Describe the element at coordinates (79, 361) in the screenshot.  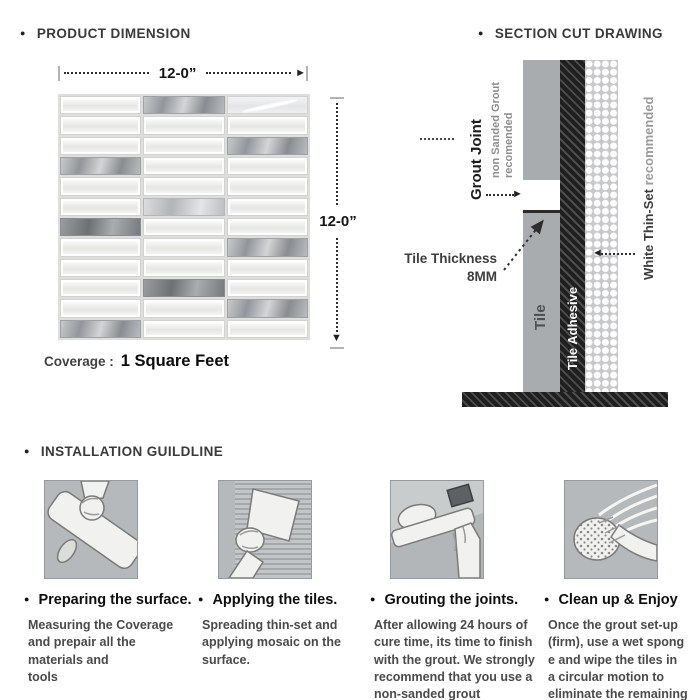
I see `coverage-label: Coverage :` at that location.